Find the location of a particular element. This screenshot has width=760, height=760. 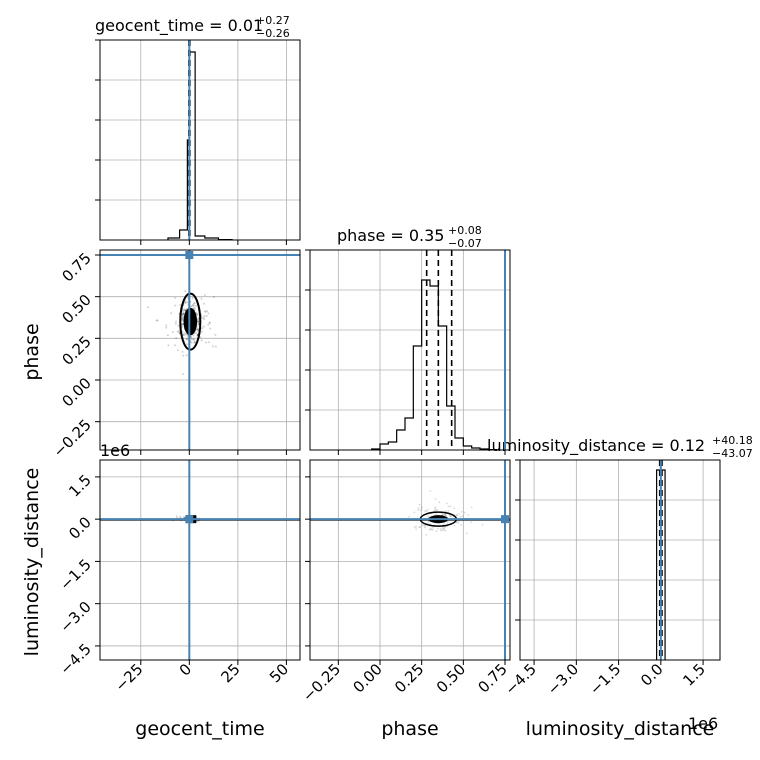

panel-2d-geocent-time-vs-luminosity-distance-frame is located at coordinates (200, 560).